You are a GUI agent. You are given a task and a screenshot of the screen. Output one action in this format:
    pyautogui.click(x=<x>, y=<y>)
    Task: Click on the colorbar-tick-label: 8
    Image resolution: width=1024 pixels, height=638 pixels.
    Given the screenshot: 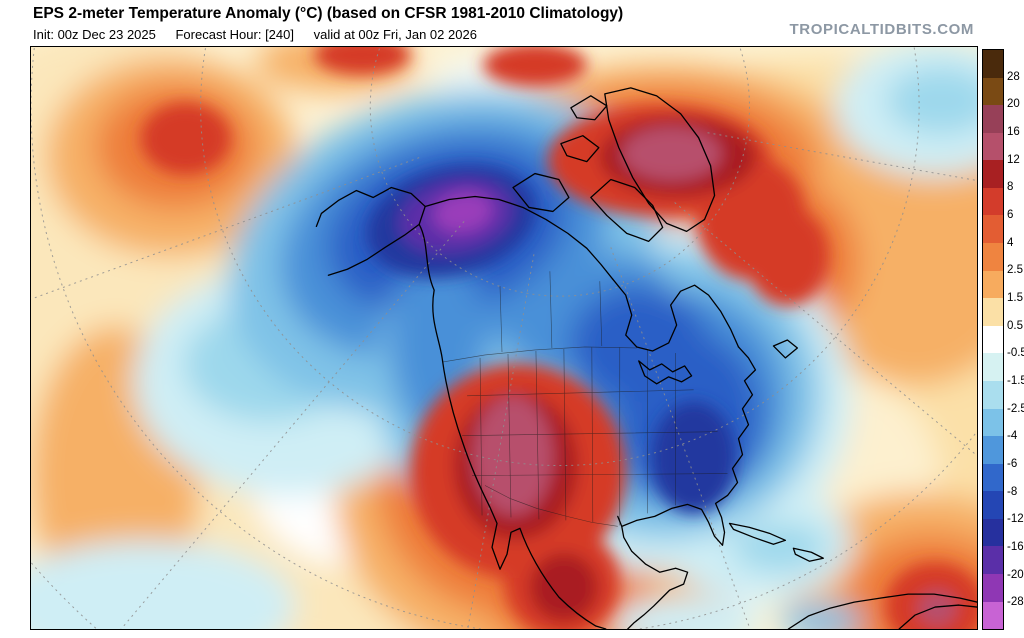 What is the action you would take?
    pyautogui.click(x=1010, y=187)
    